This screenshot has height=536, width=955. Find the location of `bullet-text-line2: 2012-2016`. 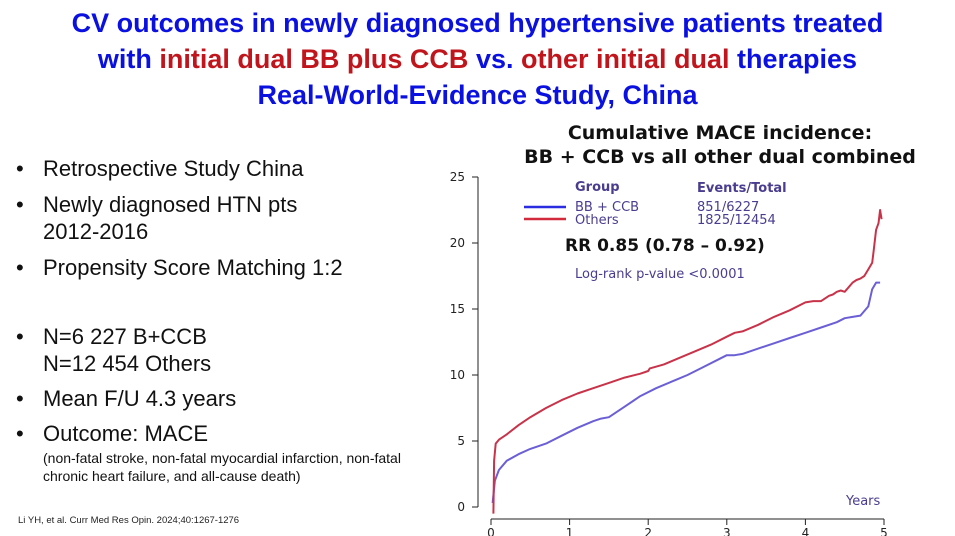

bullet-text-line2: 2012-2016 is located at coordinates (96, 231).